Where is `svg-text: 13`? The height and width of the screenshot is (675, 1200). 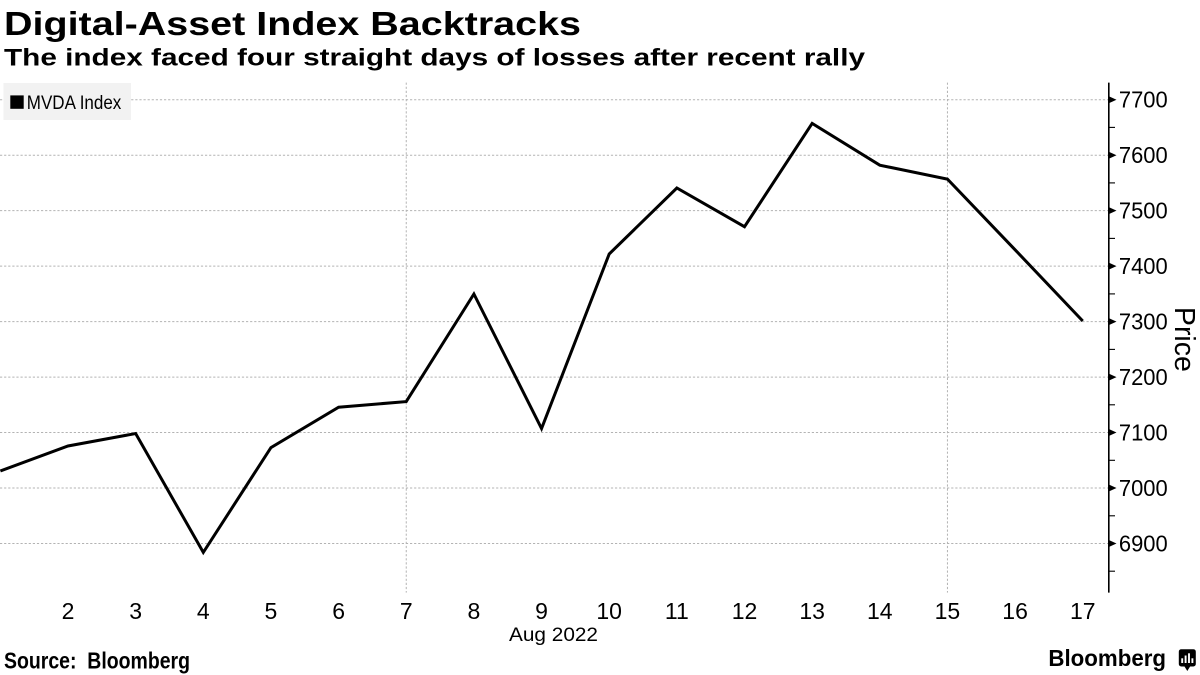
svg-text: 13 is located at coordinates (812, 611).